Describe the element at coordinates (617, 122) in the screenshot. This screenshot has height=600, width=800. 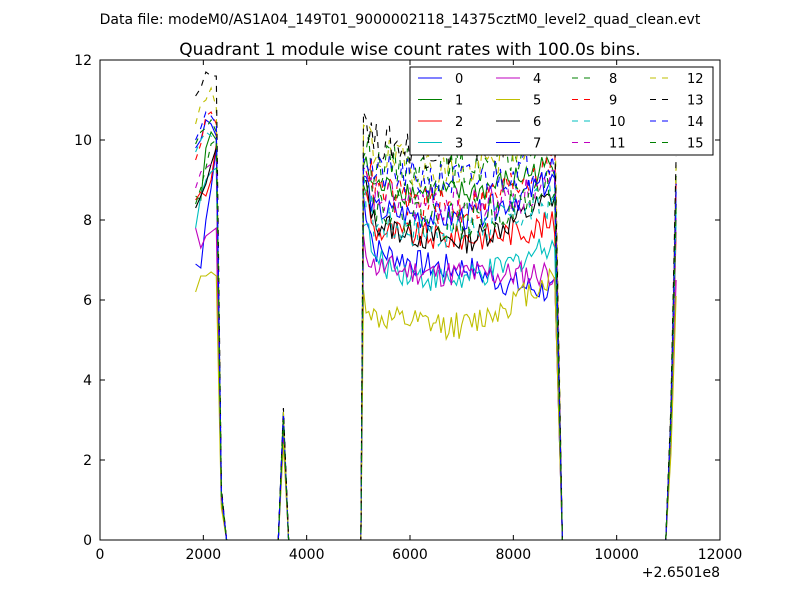
I see `legend-label-10: 10` at that location.